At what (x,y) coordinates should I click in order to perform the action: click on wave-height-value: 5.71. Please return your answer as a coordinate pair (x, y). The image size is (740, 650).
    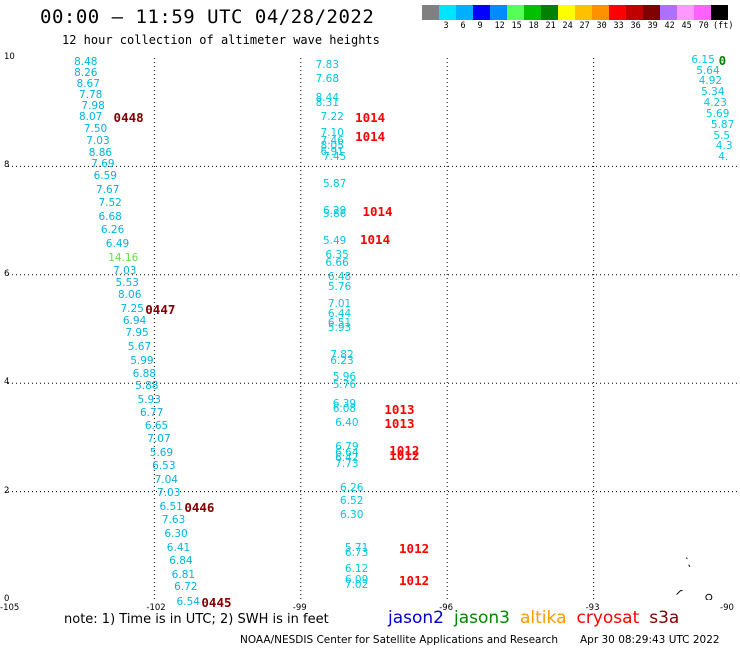
    Looking at the image, I should click on (356, 547).